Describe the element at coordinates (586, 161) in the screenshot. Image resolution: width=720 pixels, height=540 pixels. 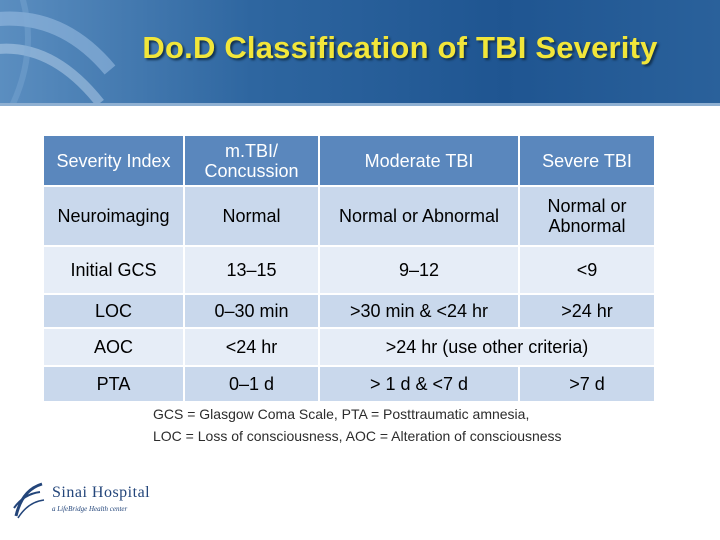
I see `header-severe-tbi: Severe TBI` at that location.